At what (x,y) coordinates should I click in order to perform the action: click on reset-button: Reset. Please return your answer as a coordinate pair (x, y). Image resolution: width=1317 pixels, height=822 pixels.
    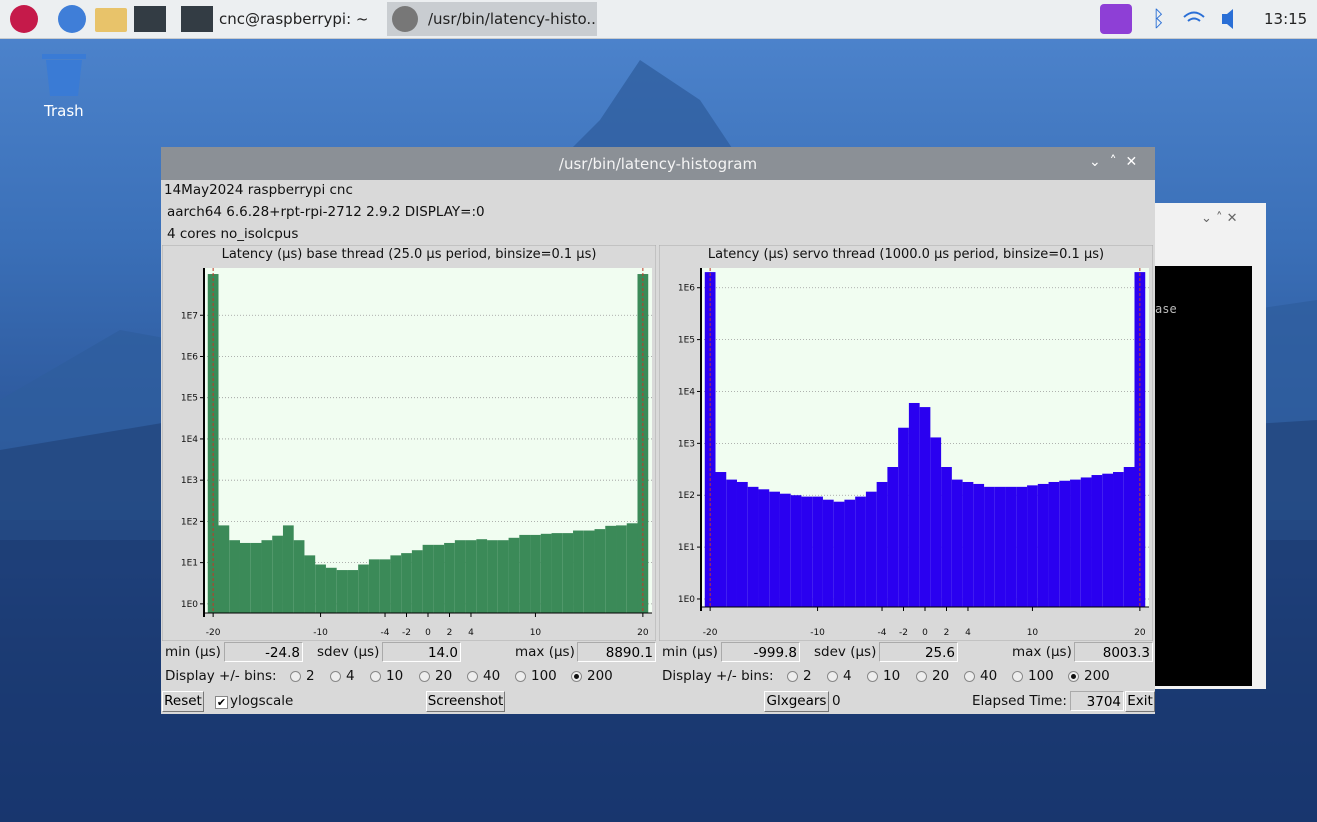
    Looking at the image, I should click on (183, 701).